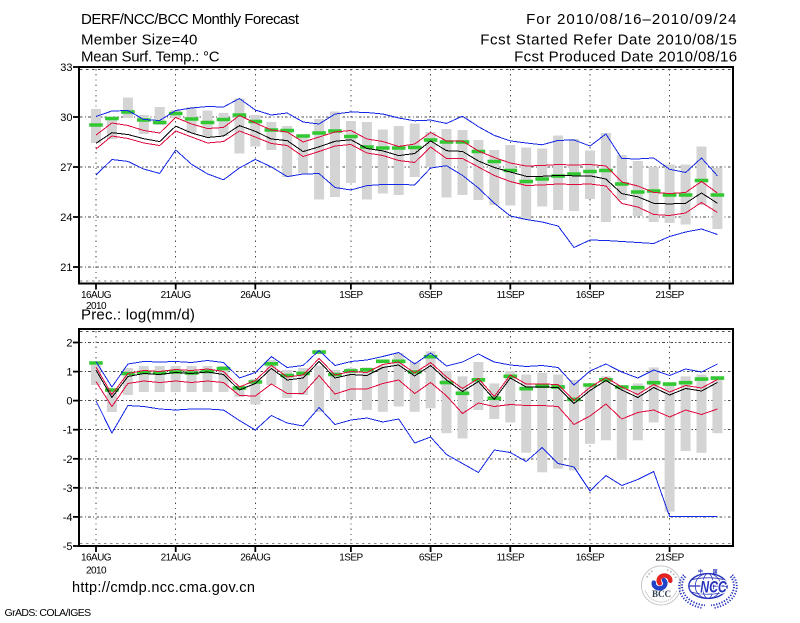  I want to click on svg-text: -2, so click(68, 460).